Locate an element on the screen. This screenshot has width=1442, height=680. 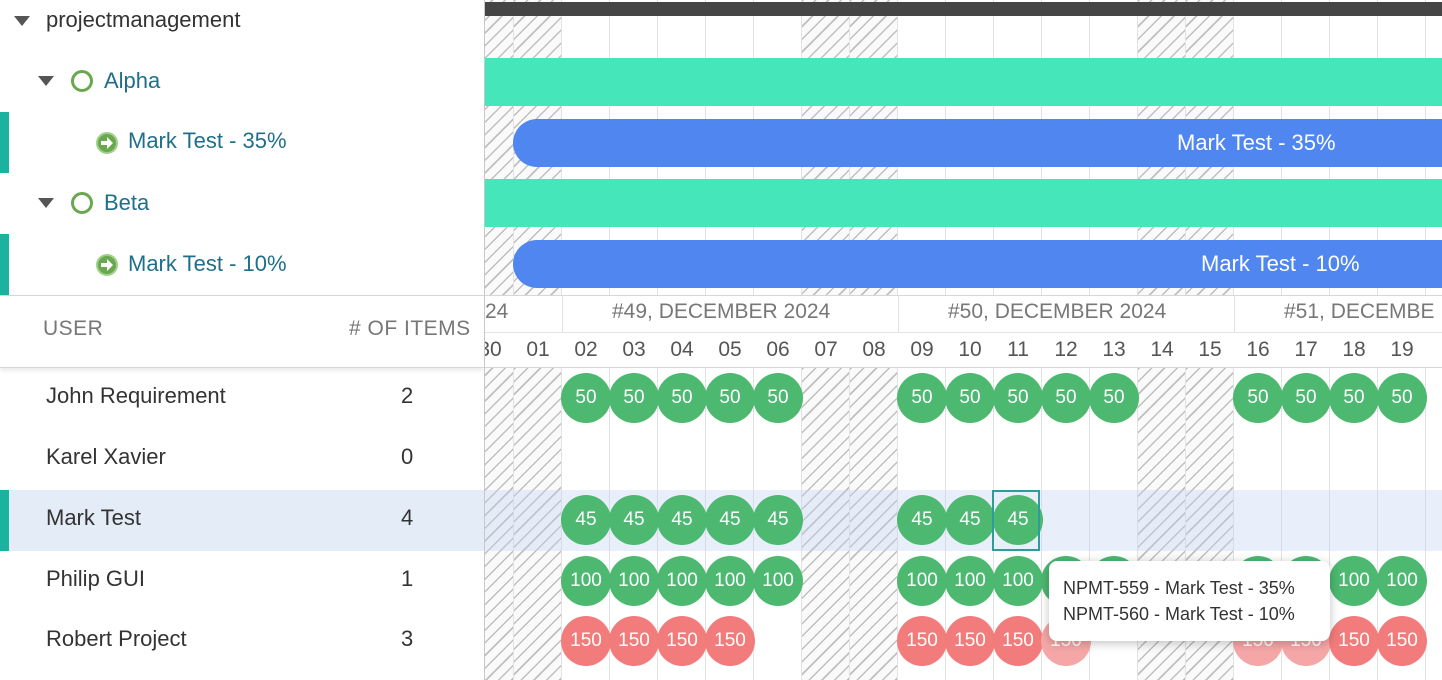
row-accent-bar is located at coordinates (4, 520).